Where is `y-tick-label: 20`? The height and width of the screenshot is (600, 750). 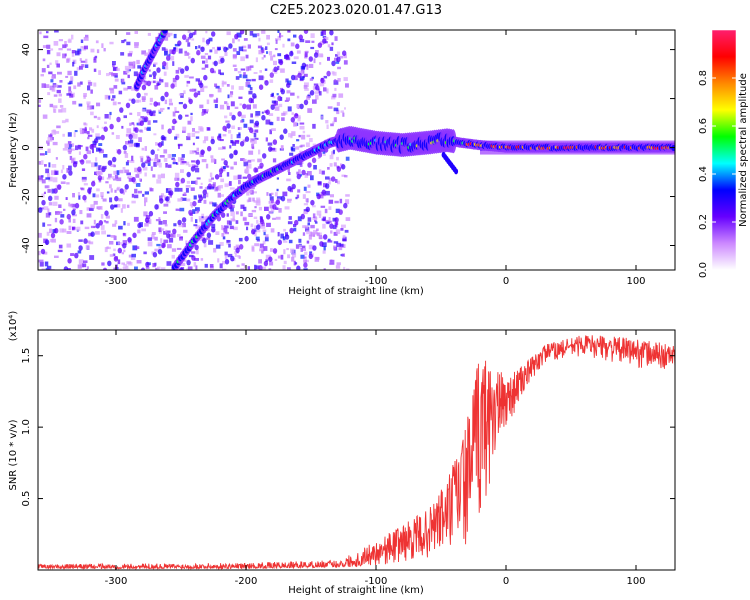
y-tick-label: 20 is located at coordinates (26, 98).